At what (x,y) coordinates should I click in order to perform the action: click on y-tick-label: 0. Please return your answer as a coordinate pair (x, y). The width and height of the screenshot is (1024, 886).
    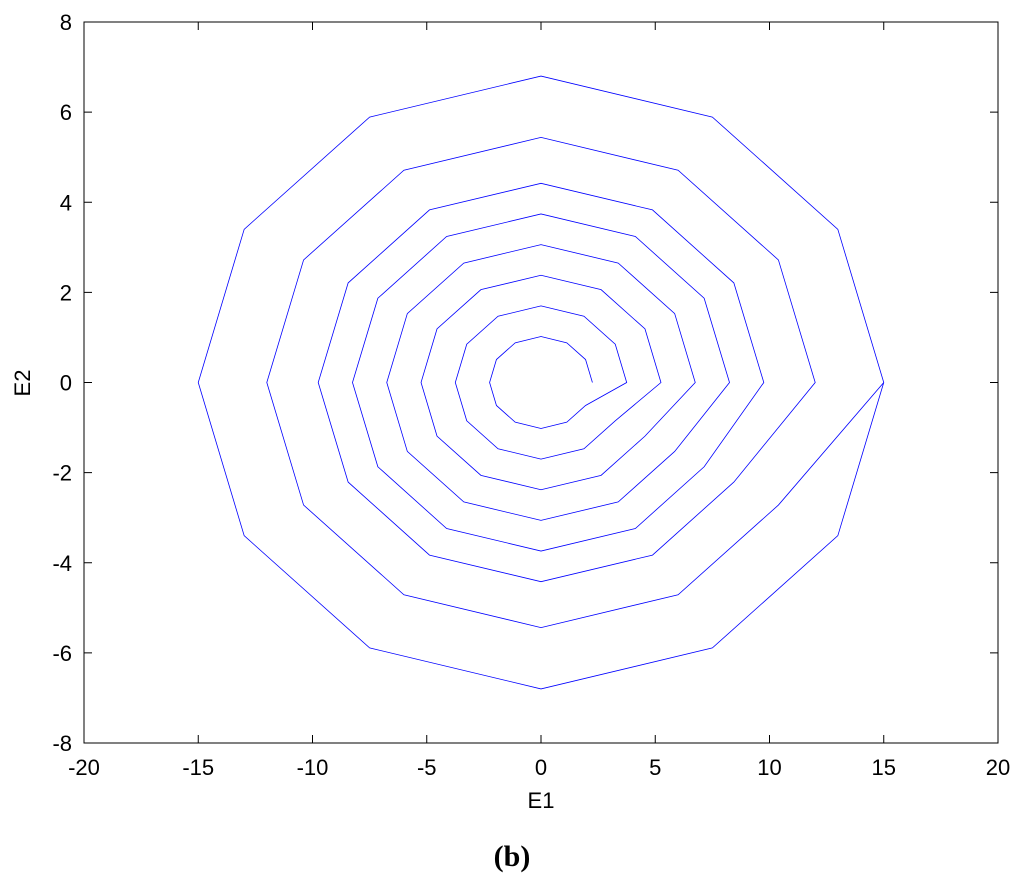
    Looking at the image, I should click on (66, 383).